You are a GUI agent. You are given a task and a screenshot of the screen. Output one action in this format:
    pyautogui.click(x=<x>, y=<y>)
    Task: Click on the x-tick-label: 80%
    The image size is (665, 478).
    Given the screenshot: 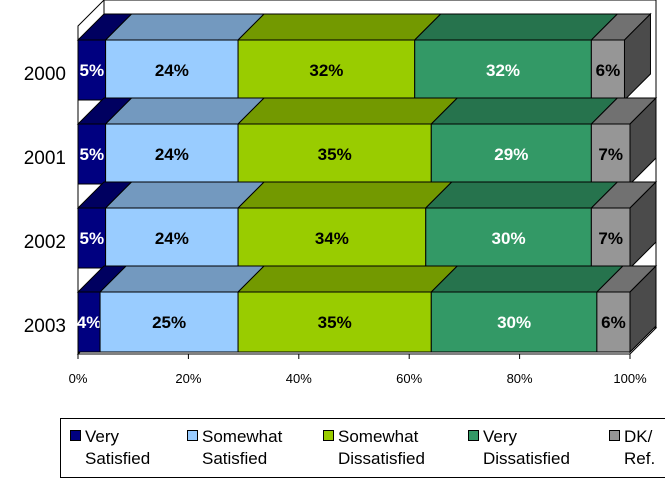 What is the action you would take?
    pyautogui.click(x=520, y=378)
    